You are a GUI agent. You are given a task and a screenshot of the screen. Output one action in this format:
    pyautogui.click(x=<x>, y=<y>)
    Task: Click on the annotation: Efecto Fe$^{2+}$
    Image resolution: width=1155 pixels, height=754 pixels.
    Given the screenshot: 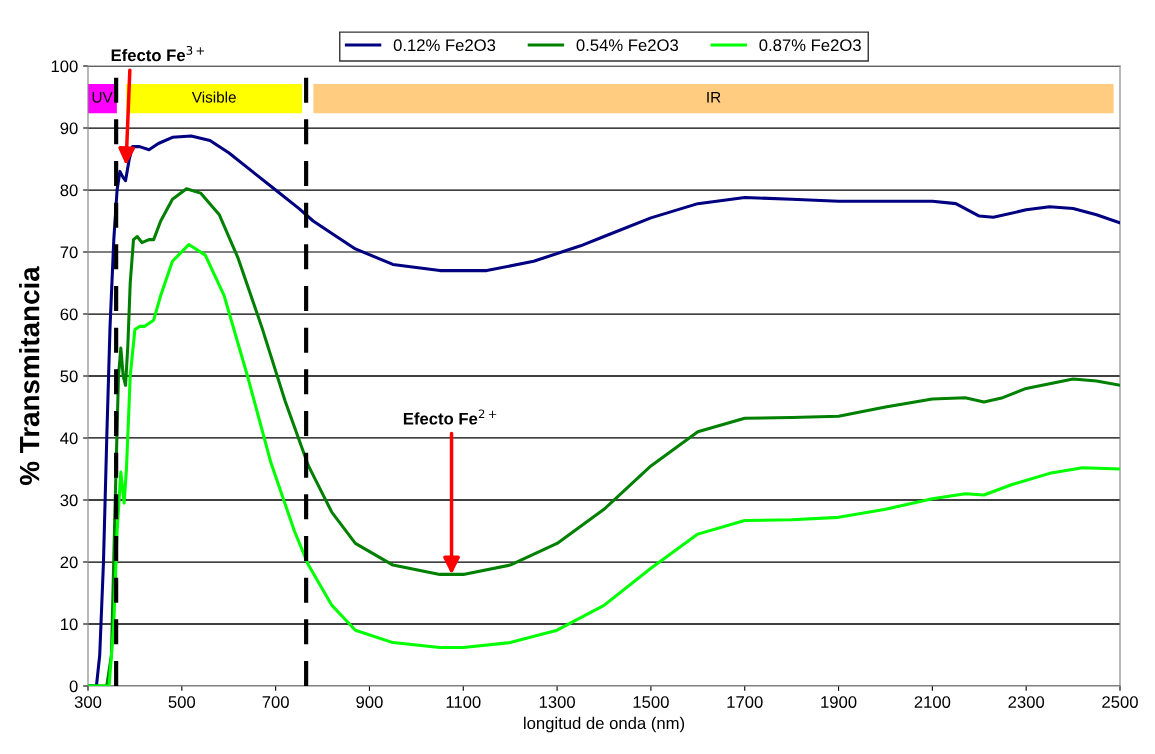 What is the action you would take?
    pyautogui.click(x=450, y=417)
    